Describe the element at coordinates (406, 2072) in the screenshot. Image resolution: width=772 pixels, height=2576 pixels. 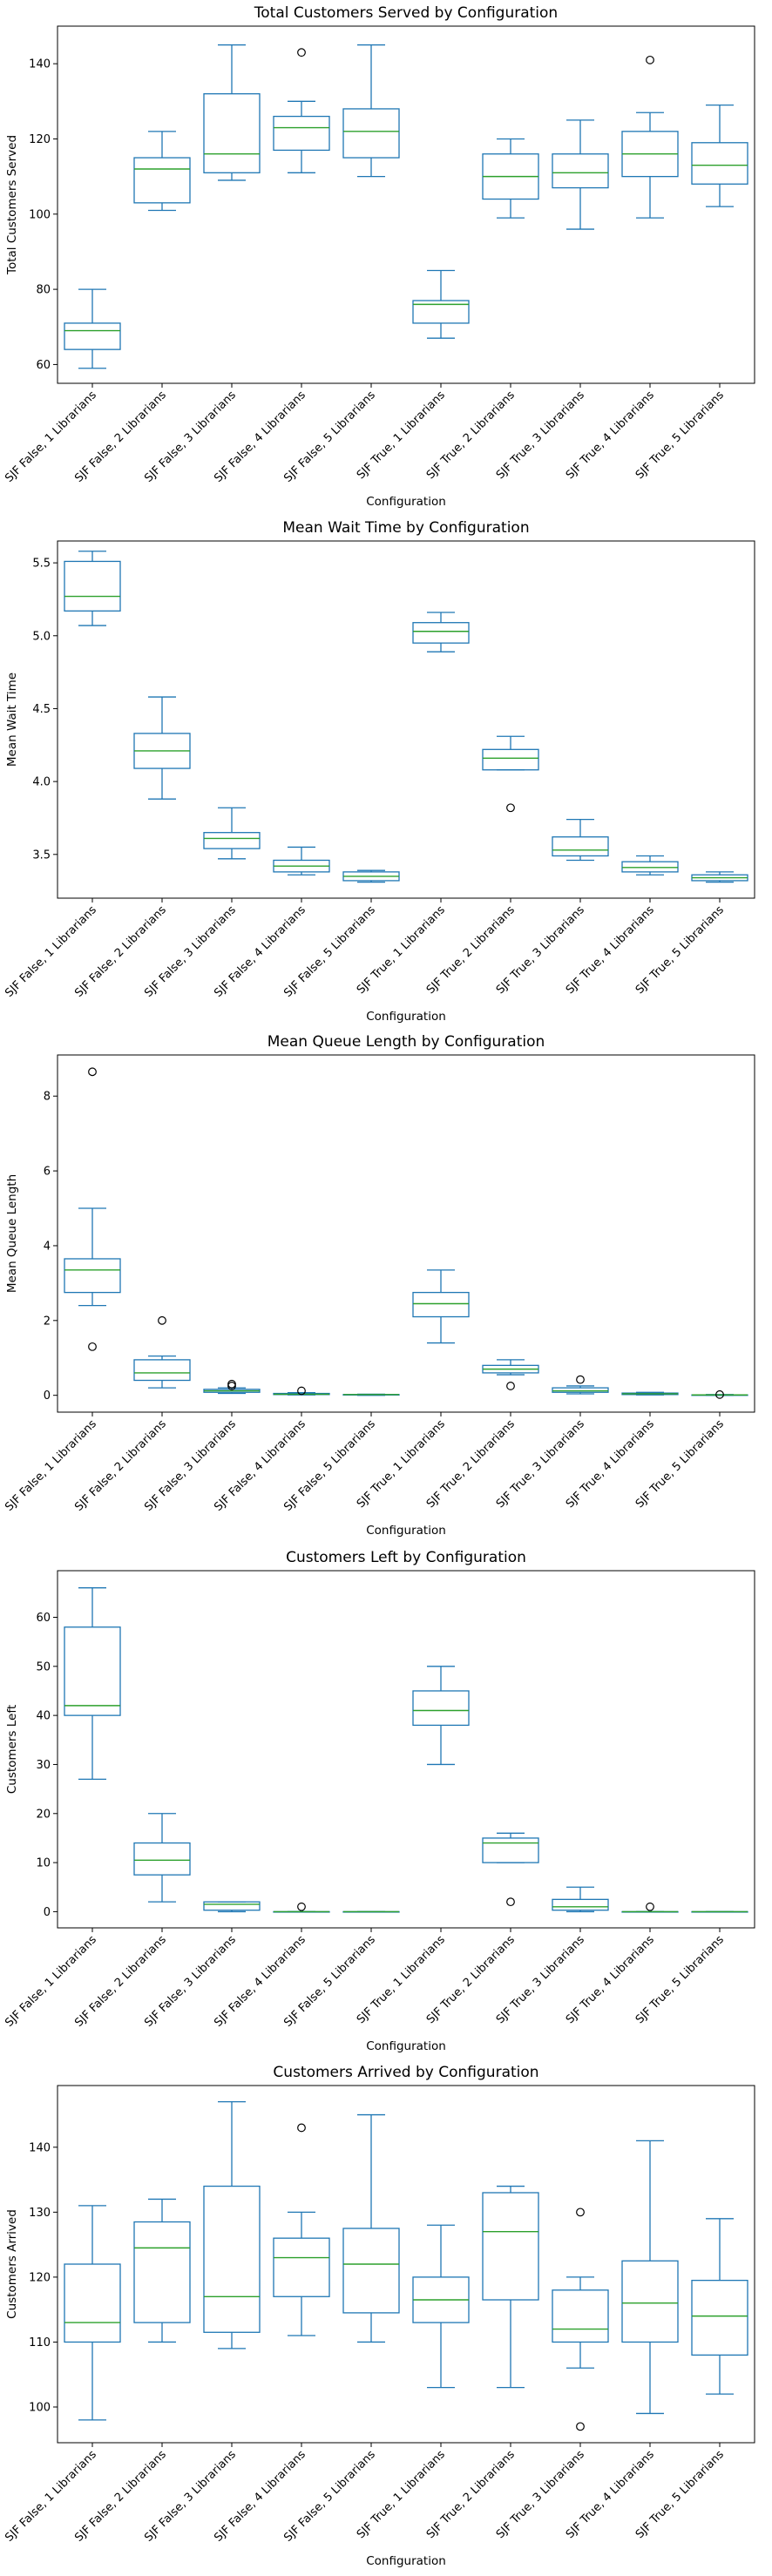
I see `chart-title: Customers Arrived by Configuration` at that location.